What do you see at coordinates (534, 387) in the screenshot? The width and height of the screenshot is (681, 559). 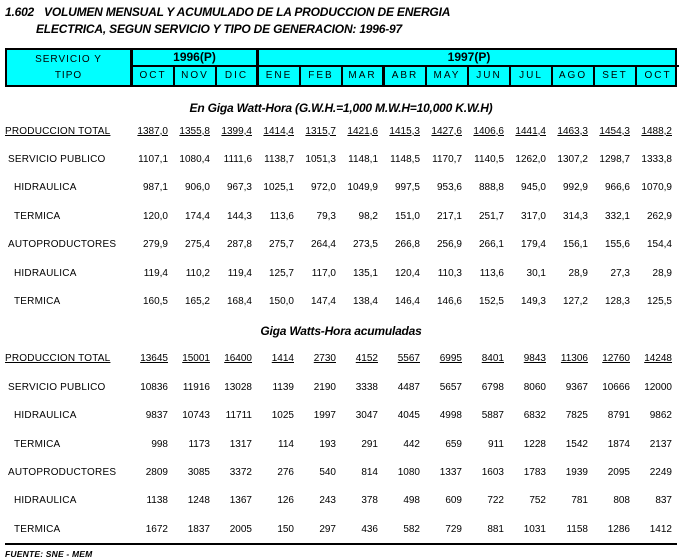 I see `value-cell: 8060` at bounding box center [534, 387].